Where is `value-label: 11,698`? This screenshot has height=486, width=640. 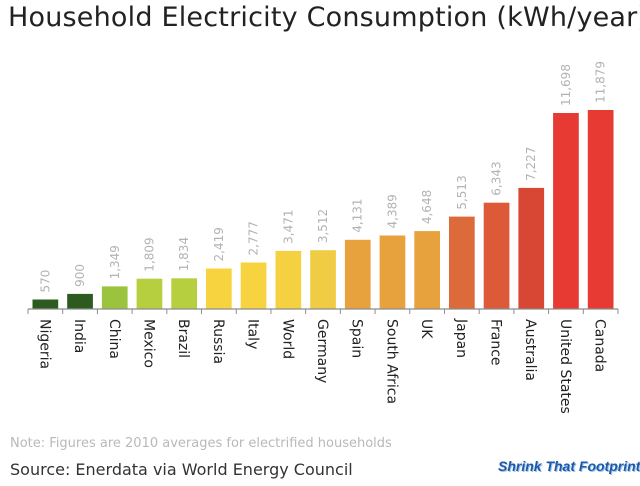
value-label: 11,698 is located at coordinates (566, 85).